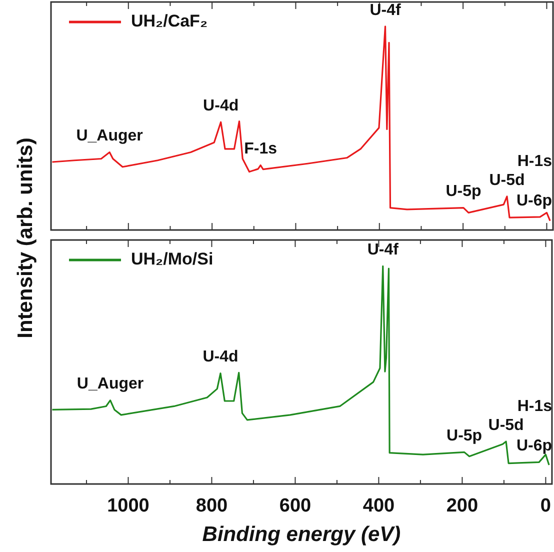 This screenshot has width=554, height=552. What do you see at coordinates (378, 506) in the screenshot?
I see `x-tick-label: 400` at bounding box center [378, 506].